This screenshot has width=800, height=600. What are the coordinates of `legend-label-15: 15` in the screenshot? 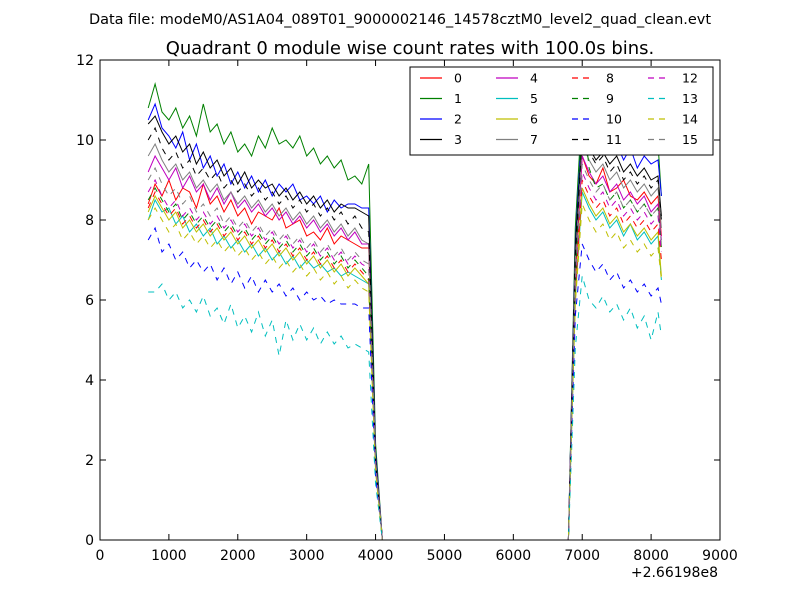 It's located at (690, 139).